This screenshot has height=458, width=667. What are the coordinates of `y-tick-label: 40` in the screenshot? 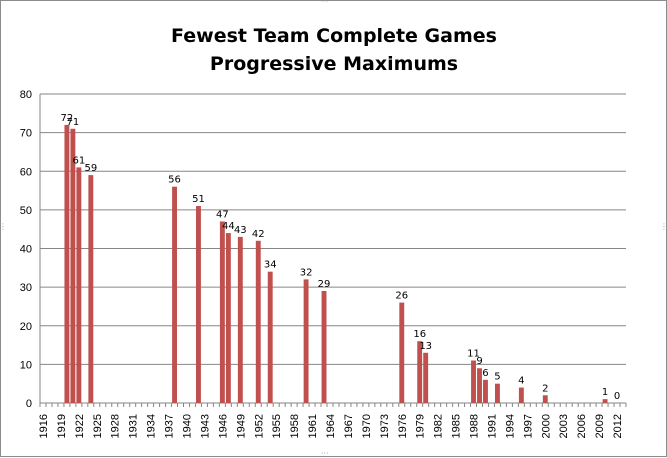 It's located at (26, 250).